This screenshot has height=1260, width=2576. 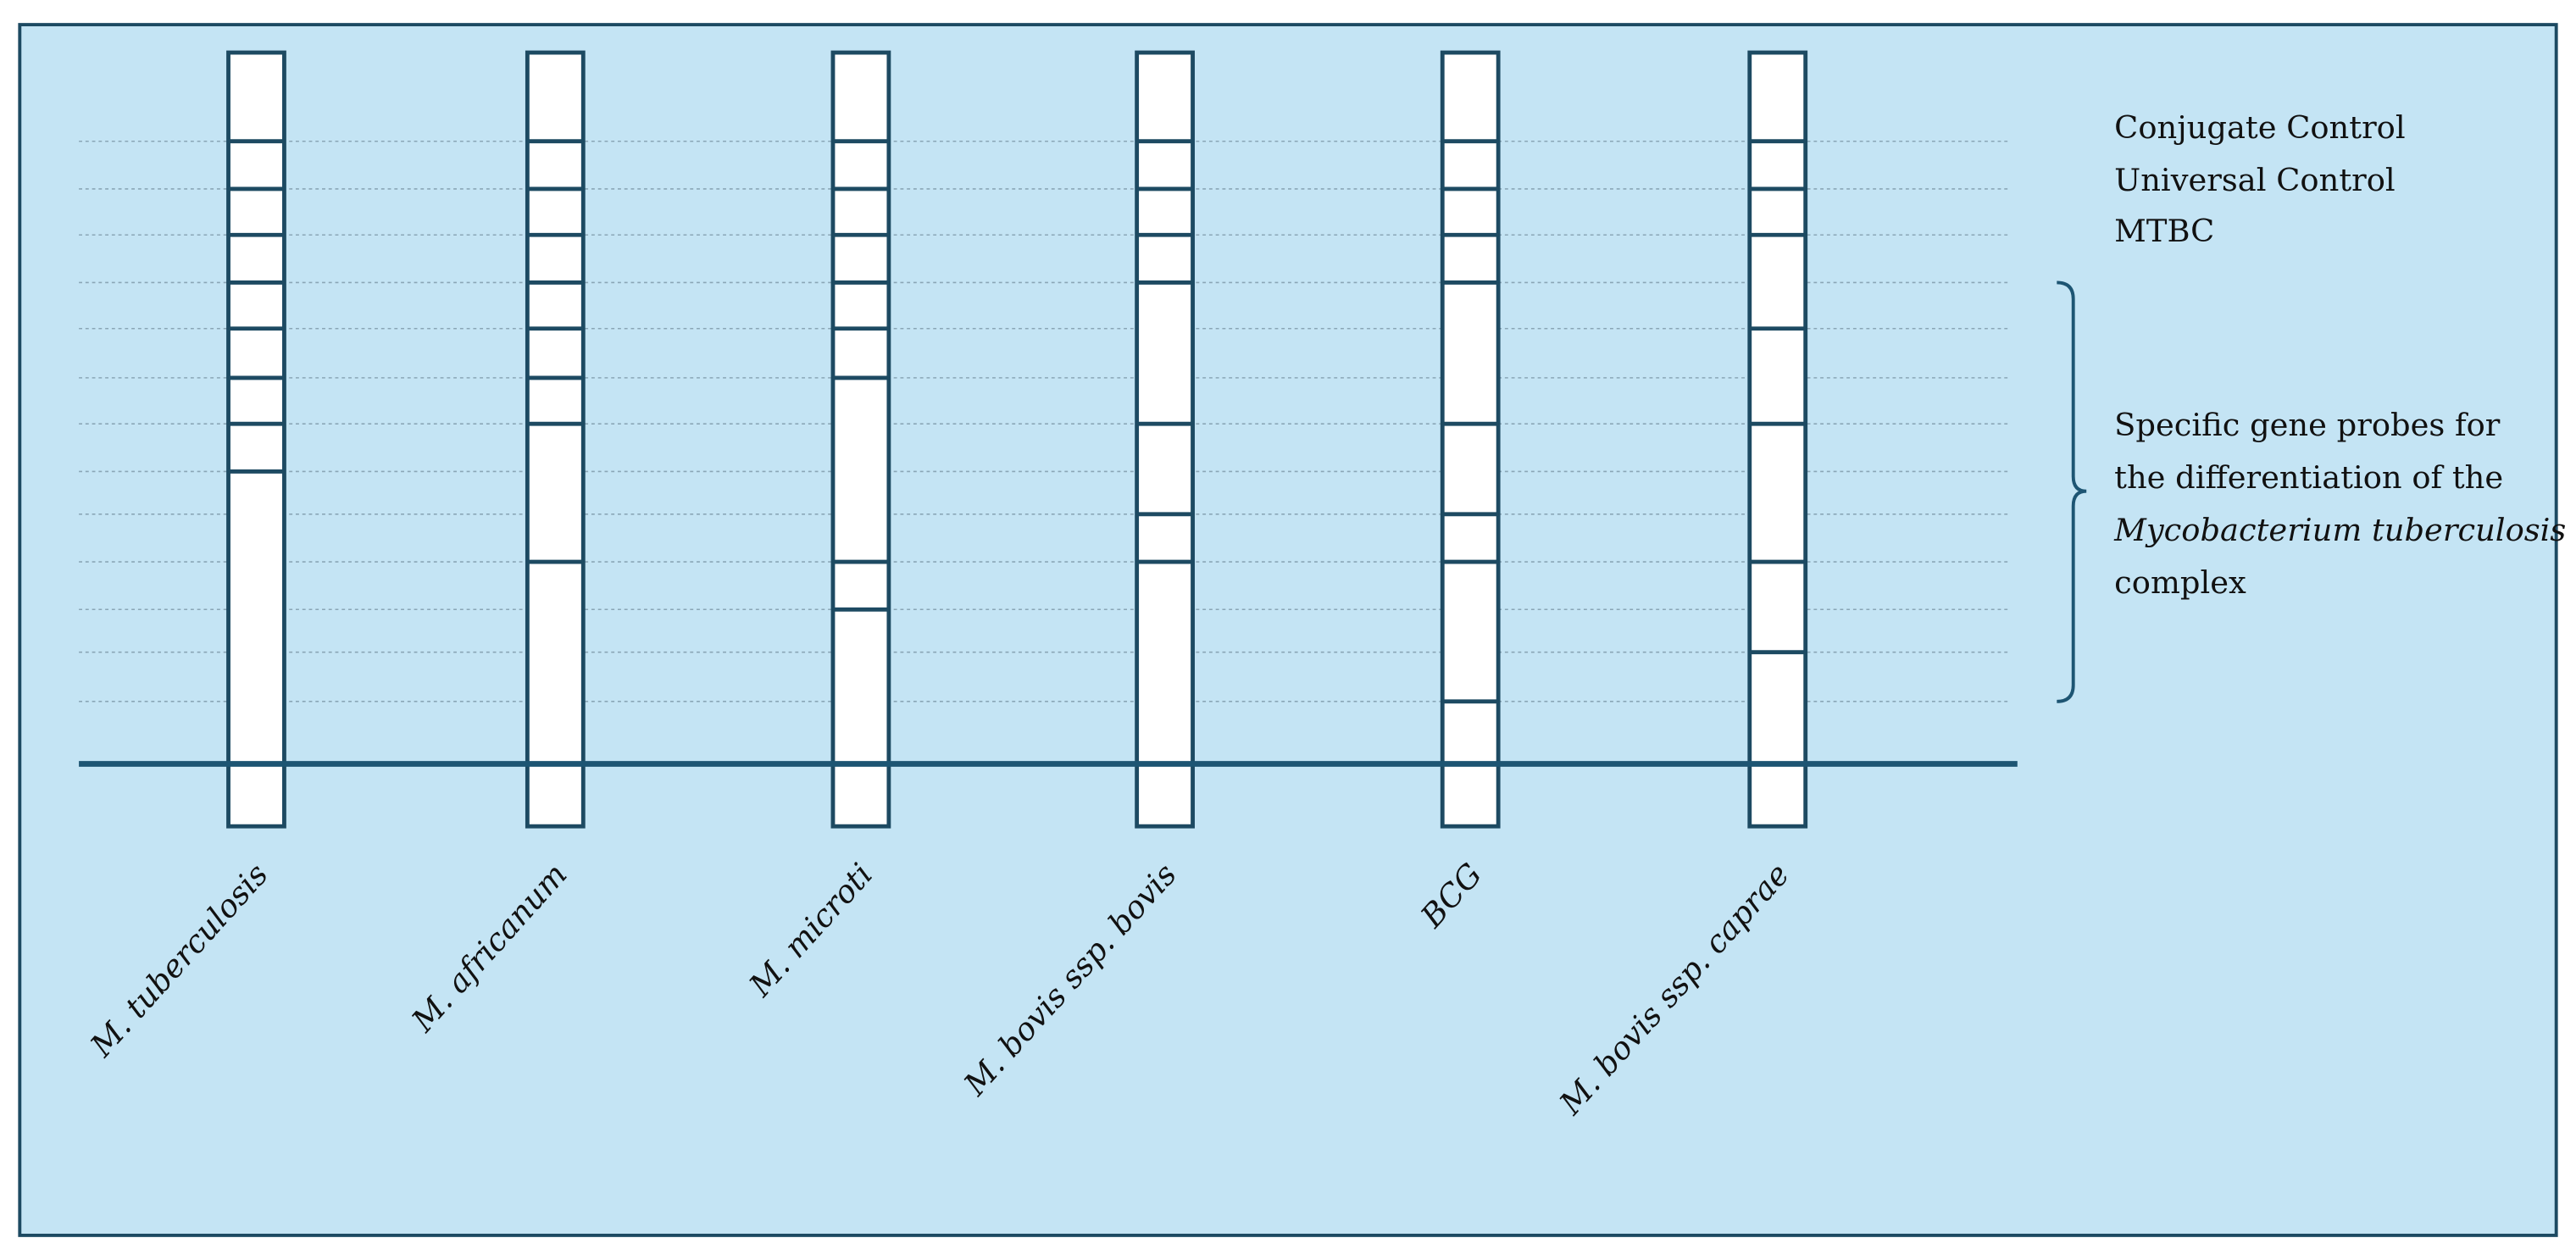 I want to click on probe-note: the differentiation of the, so click(x=2308, y=477).